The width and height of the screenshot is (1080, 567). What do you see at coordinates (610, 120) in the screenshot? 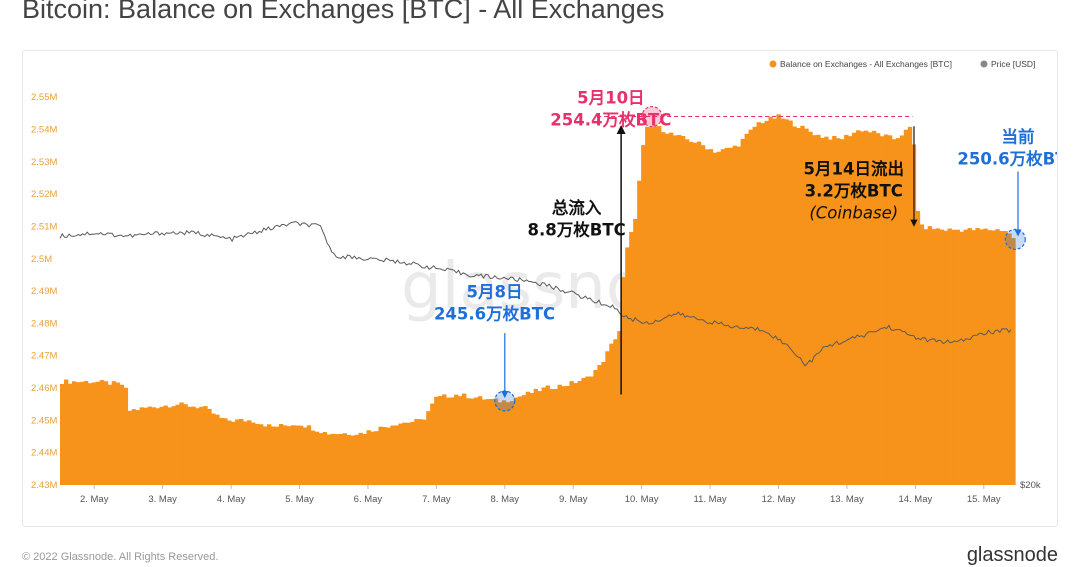
I see `annotation-text: 254.4万枚BTC` at bounding box center [610, 120].